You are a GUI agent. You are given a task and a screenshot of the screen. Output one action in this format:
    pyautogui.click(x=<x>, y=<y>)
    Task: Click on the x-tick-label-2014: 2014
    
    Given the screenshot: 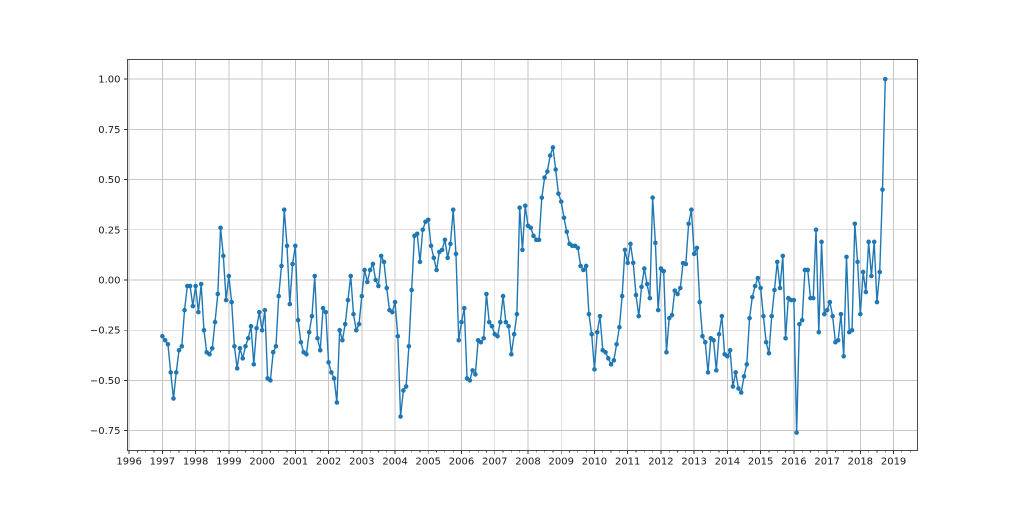 What is the action you would take?
    pyautogui.click(x=727, y=462)
    